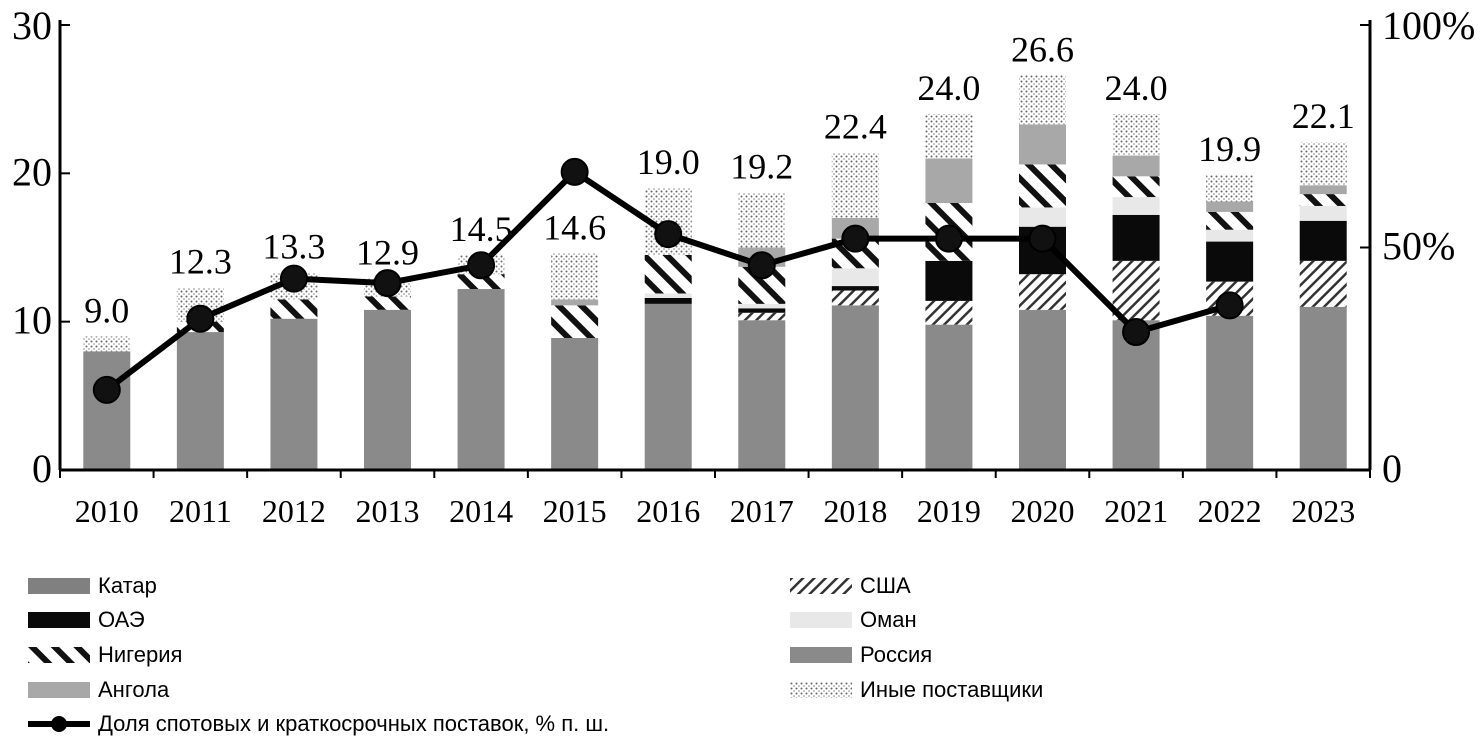  Describe the element at coordinates (106, 389) in the screenshot. I see `share-point-2010` at that location.